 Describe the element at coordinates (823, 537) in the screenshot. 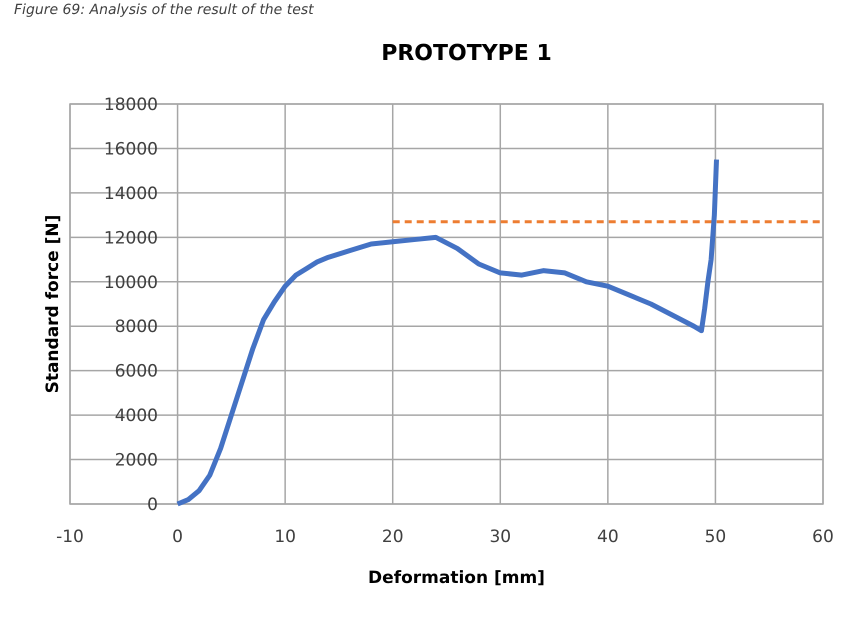

I see `x-tick-label: 60` at that location.